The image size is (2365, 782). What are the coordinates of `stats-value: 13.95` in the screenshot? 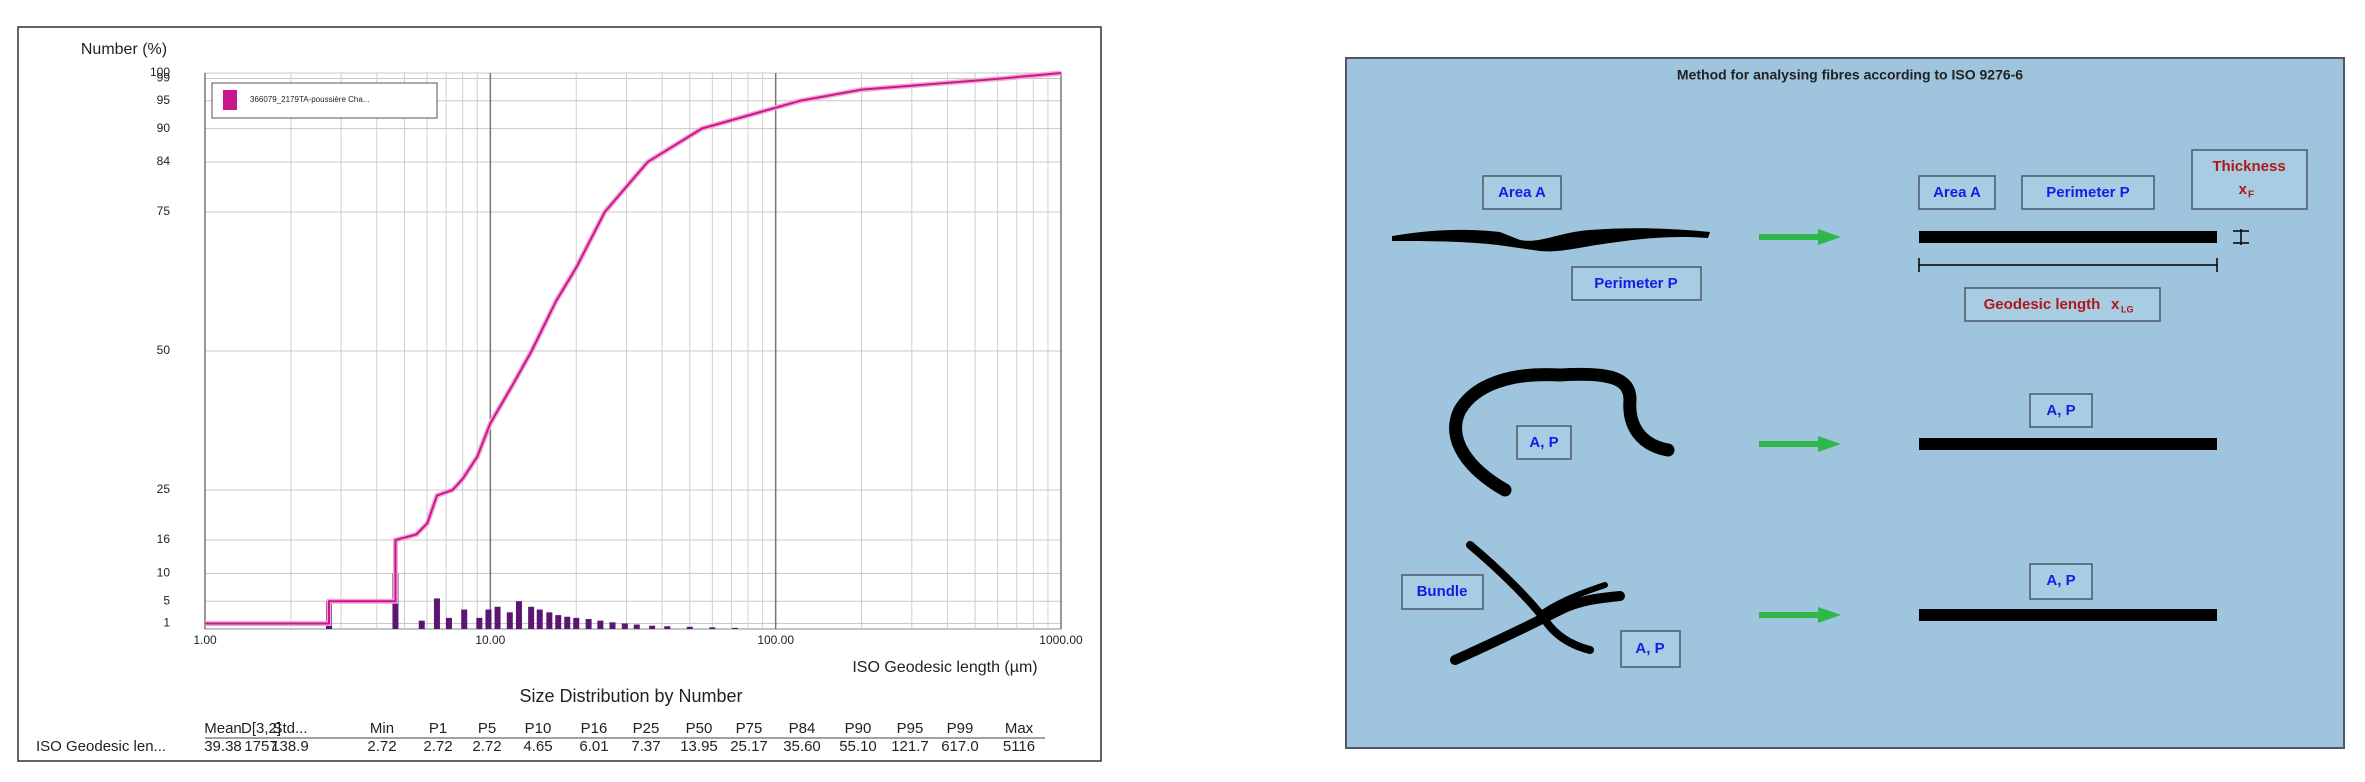 It's located at (699, 746).